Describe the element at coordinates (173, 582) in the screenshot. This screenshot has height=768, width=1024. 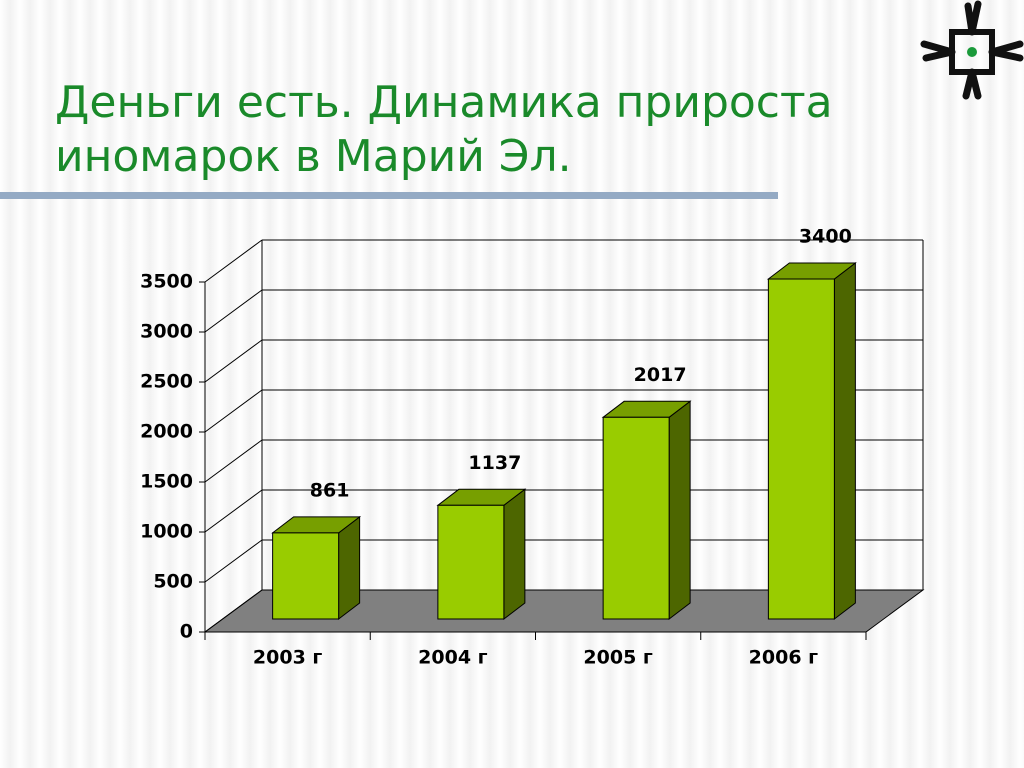
I see `y-tick-label: 500` at that location.